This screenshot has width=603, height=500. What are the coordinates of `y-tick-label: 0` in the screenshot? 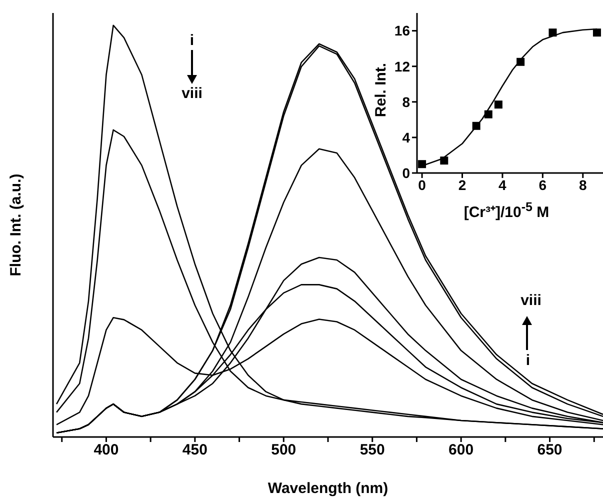 It's located at (406, 172).